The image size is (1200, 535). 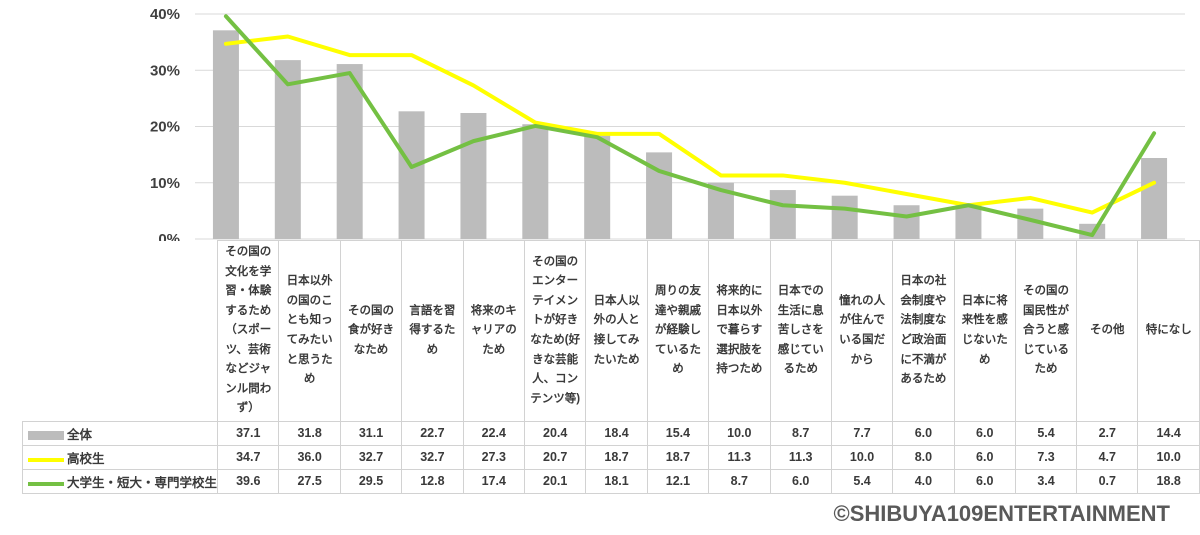 What do you see at coordinates (371, 481) in the screenshot?
I see `value-cell: 29.5` at bounding box center [371, 481].